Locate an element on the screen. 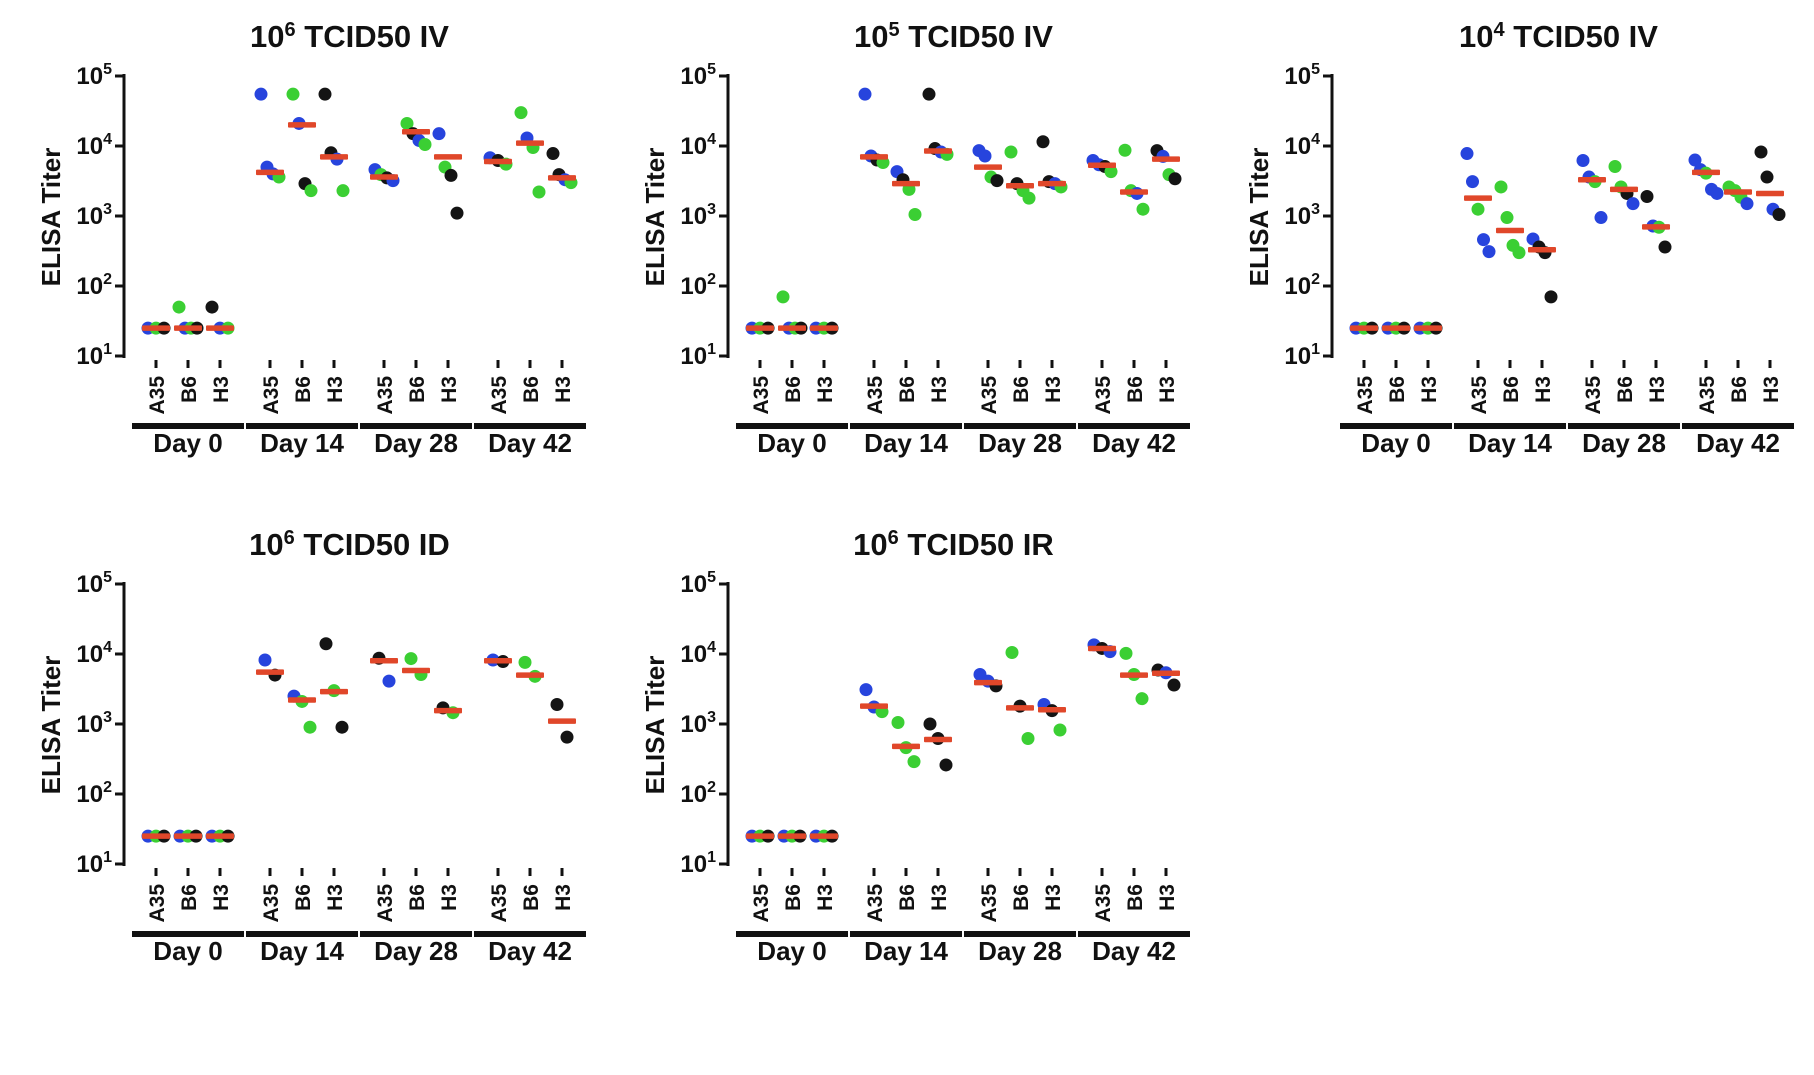 The height and width of the screenshot is (1075, 1814). title-exponent: 5 is located at coordinates (894, 30).